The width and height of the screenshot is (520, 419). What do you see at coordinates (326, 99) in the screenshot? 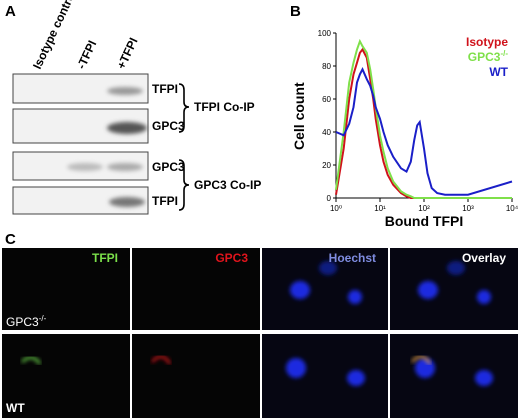
I see `y-tick-label: 60` at bounding box center [326, 99].